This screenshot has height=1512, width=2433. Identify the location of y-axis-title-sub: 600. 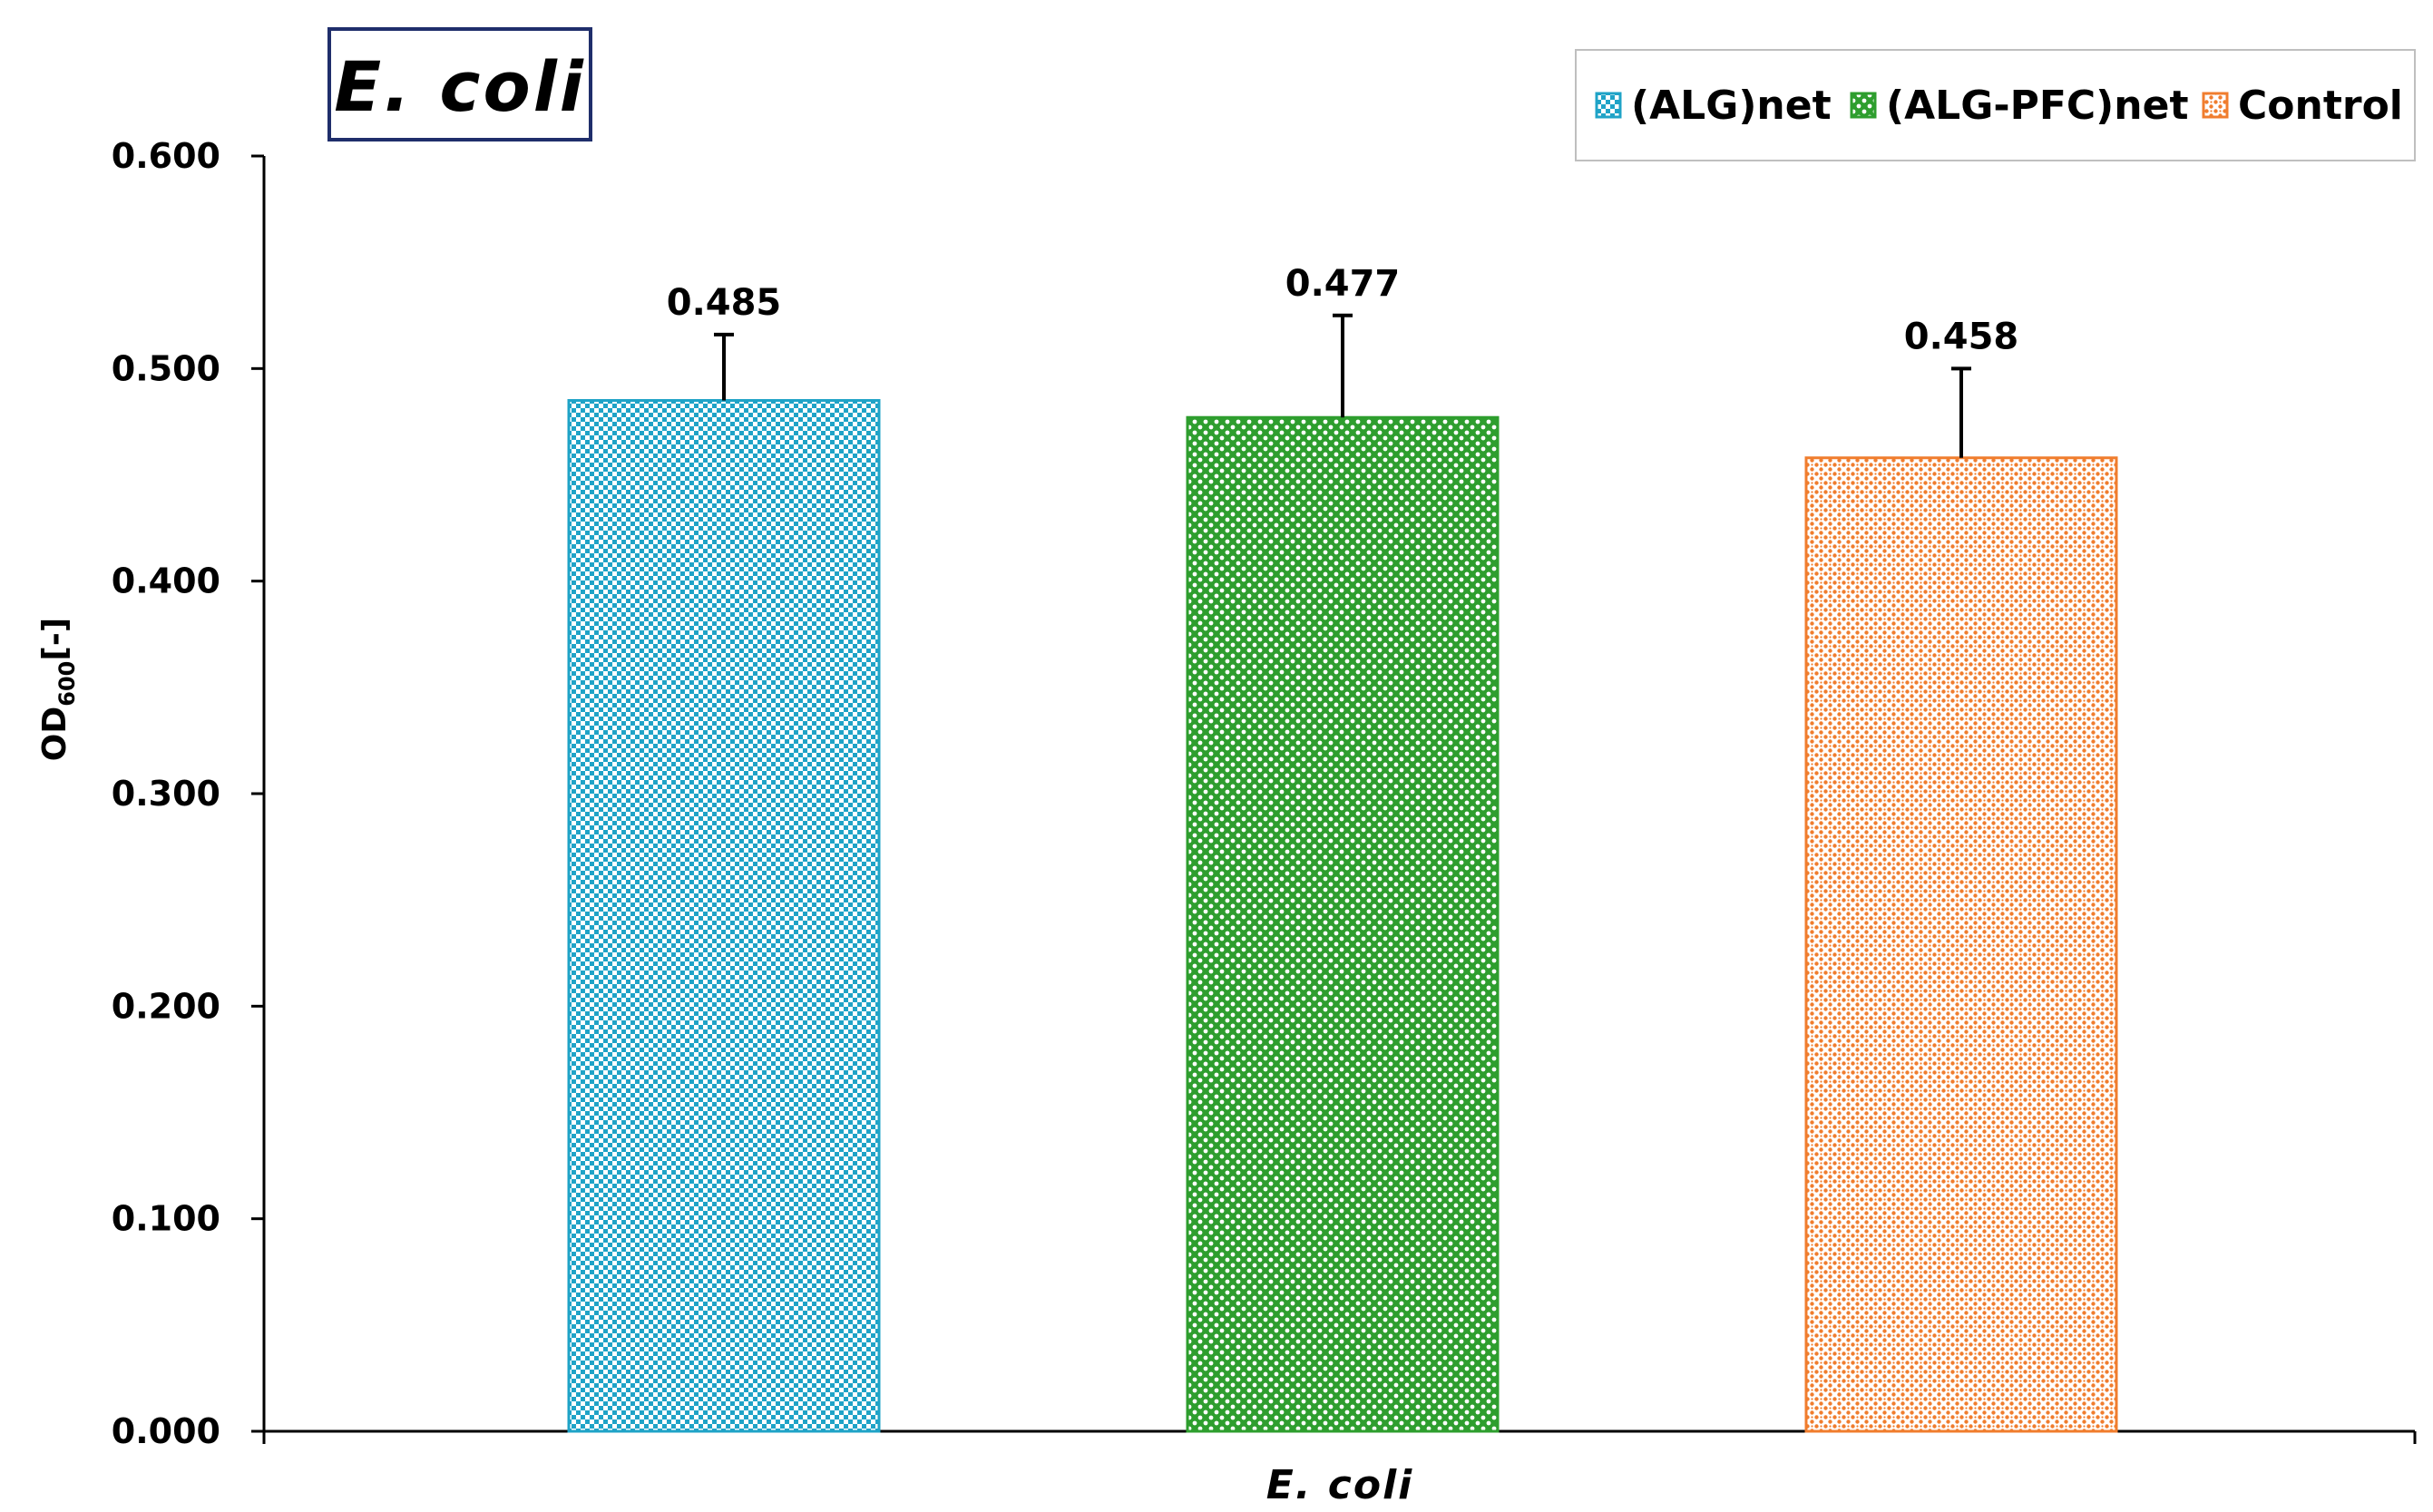
(67, 684).